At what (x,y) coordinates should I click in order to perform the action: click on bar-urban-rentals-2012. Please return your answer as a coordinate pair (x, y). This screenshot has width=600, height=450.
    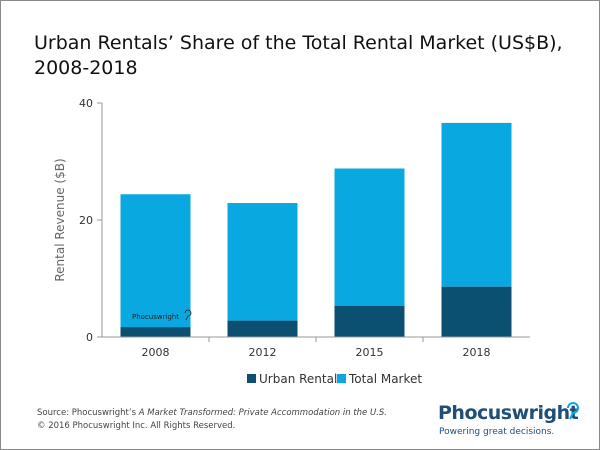
    Looking at the image, I should click on (262, 328).